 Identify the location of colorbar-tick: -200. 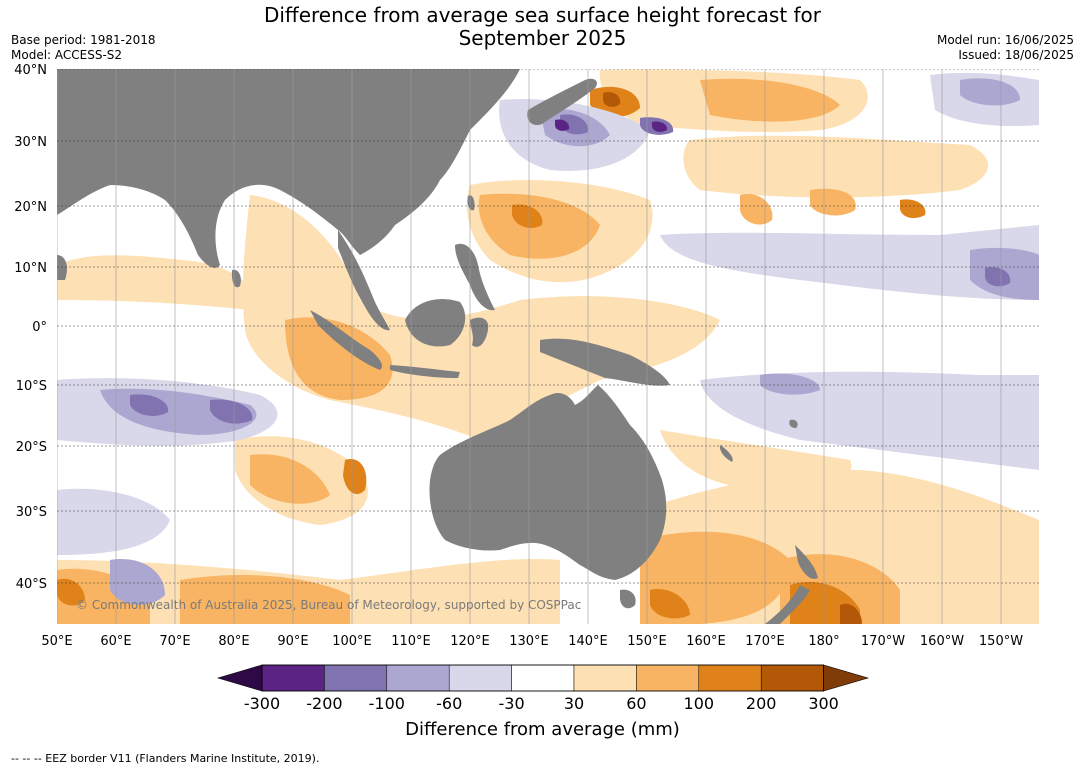
(324, 703).